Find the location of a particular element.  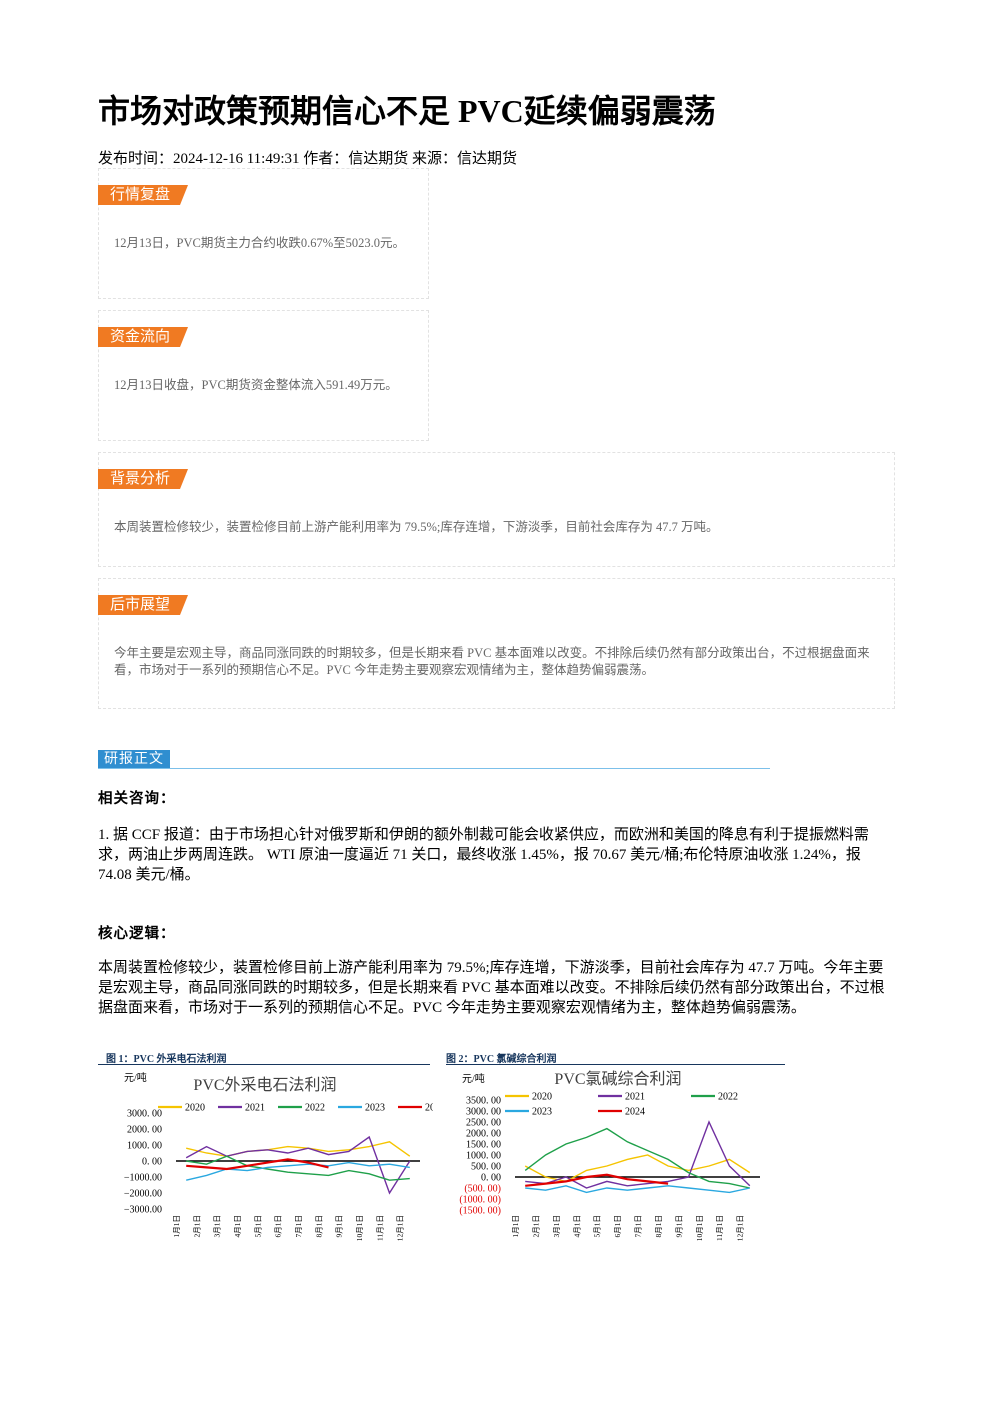

y-tick-label: −2000.00 is located at coordinates (143, 1194).